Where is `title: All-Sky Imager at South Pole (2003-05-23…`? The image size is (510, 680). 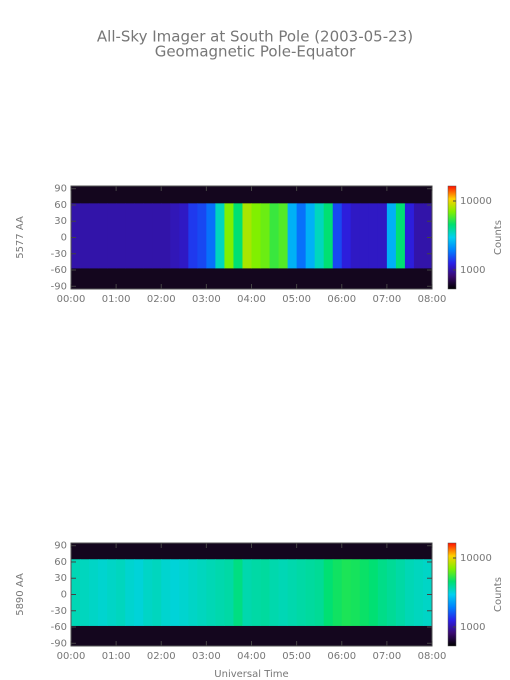 title: All-Sky Imager at South Pole (2003-05-23… is located at coordinates (255, 37).